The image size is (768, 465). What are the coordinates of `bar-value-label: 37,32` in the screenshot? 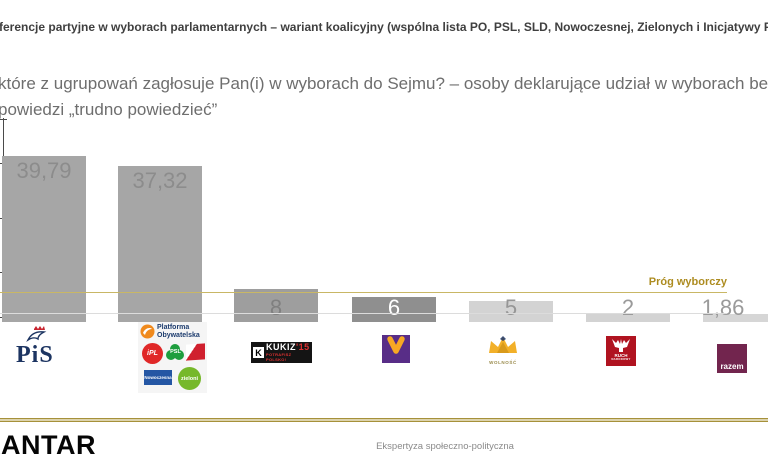 It's located at (160, 180).